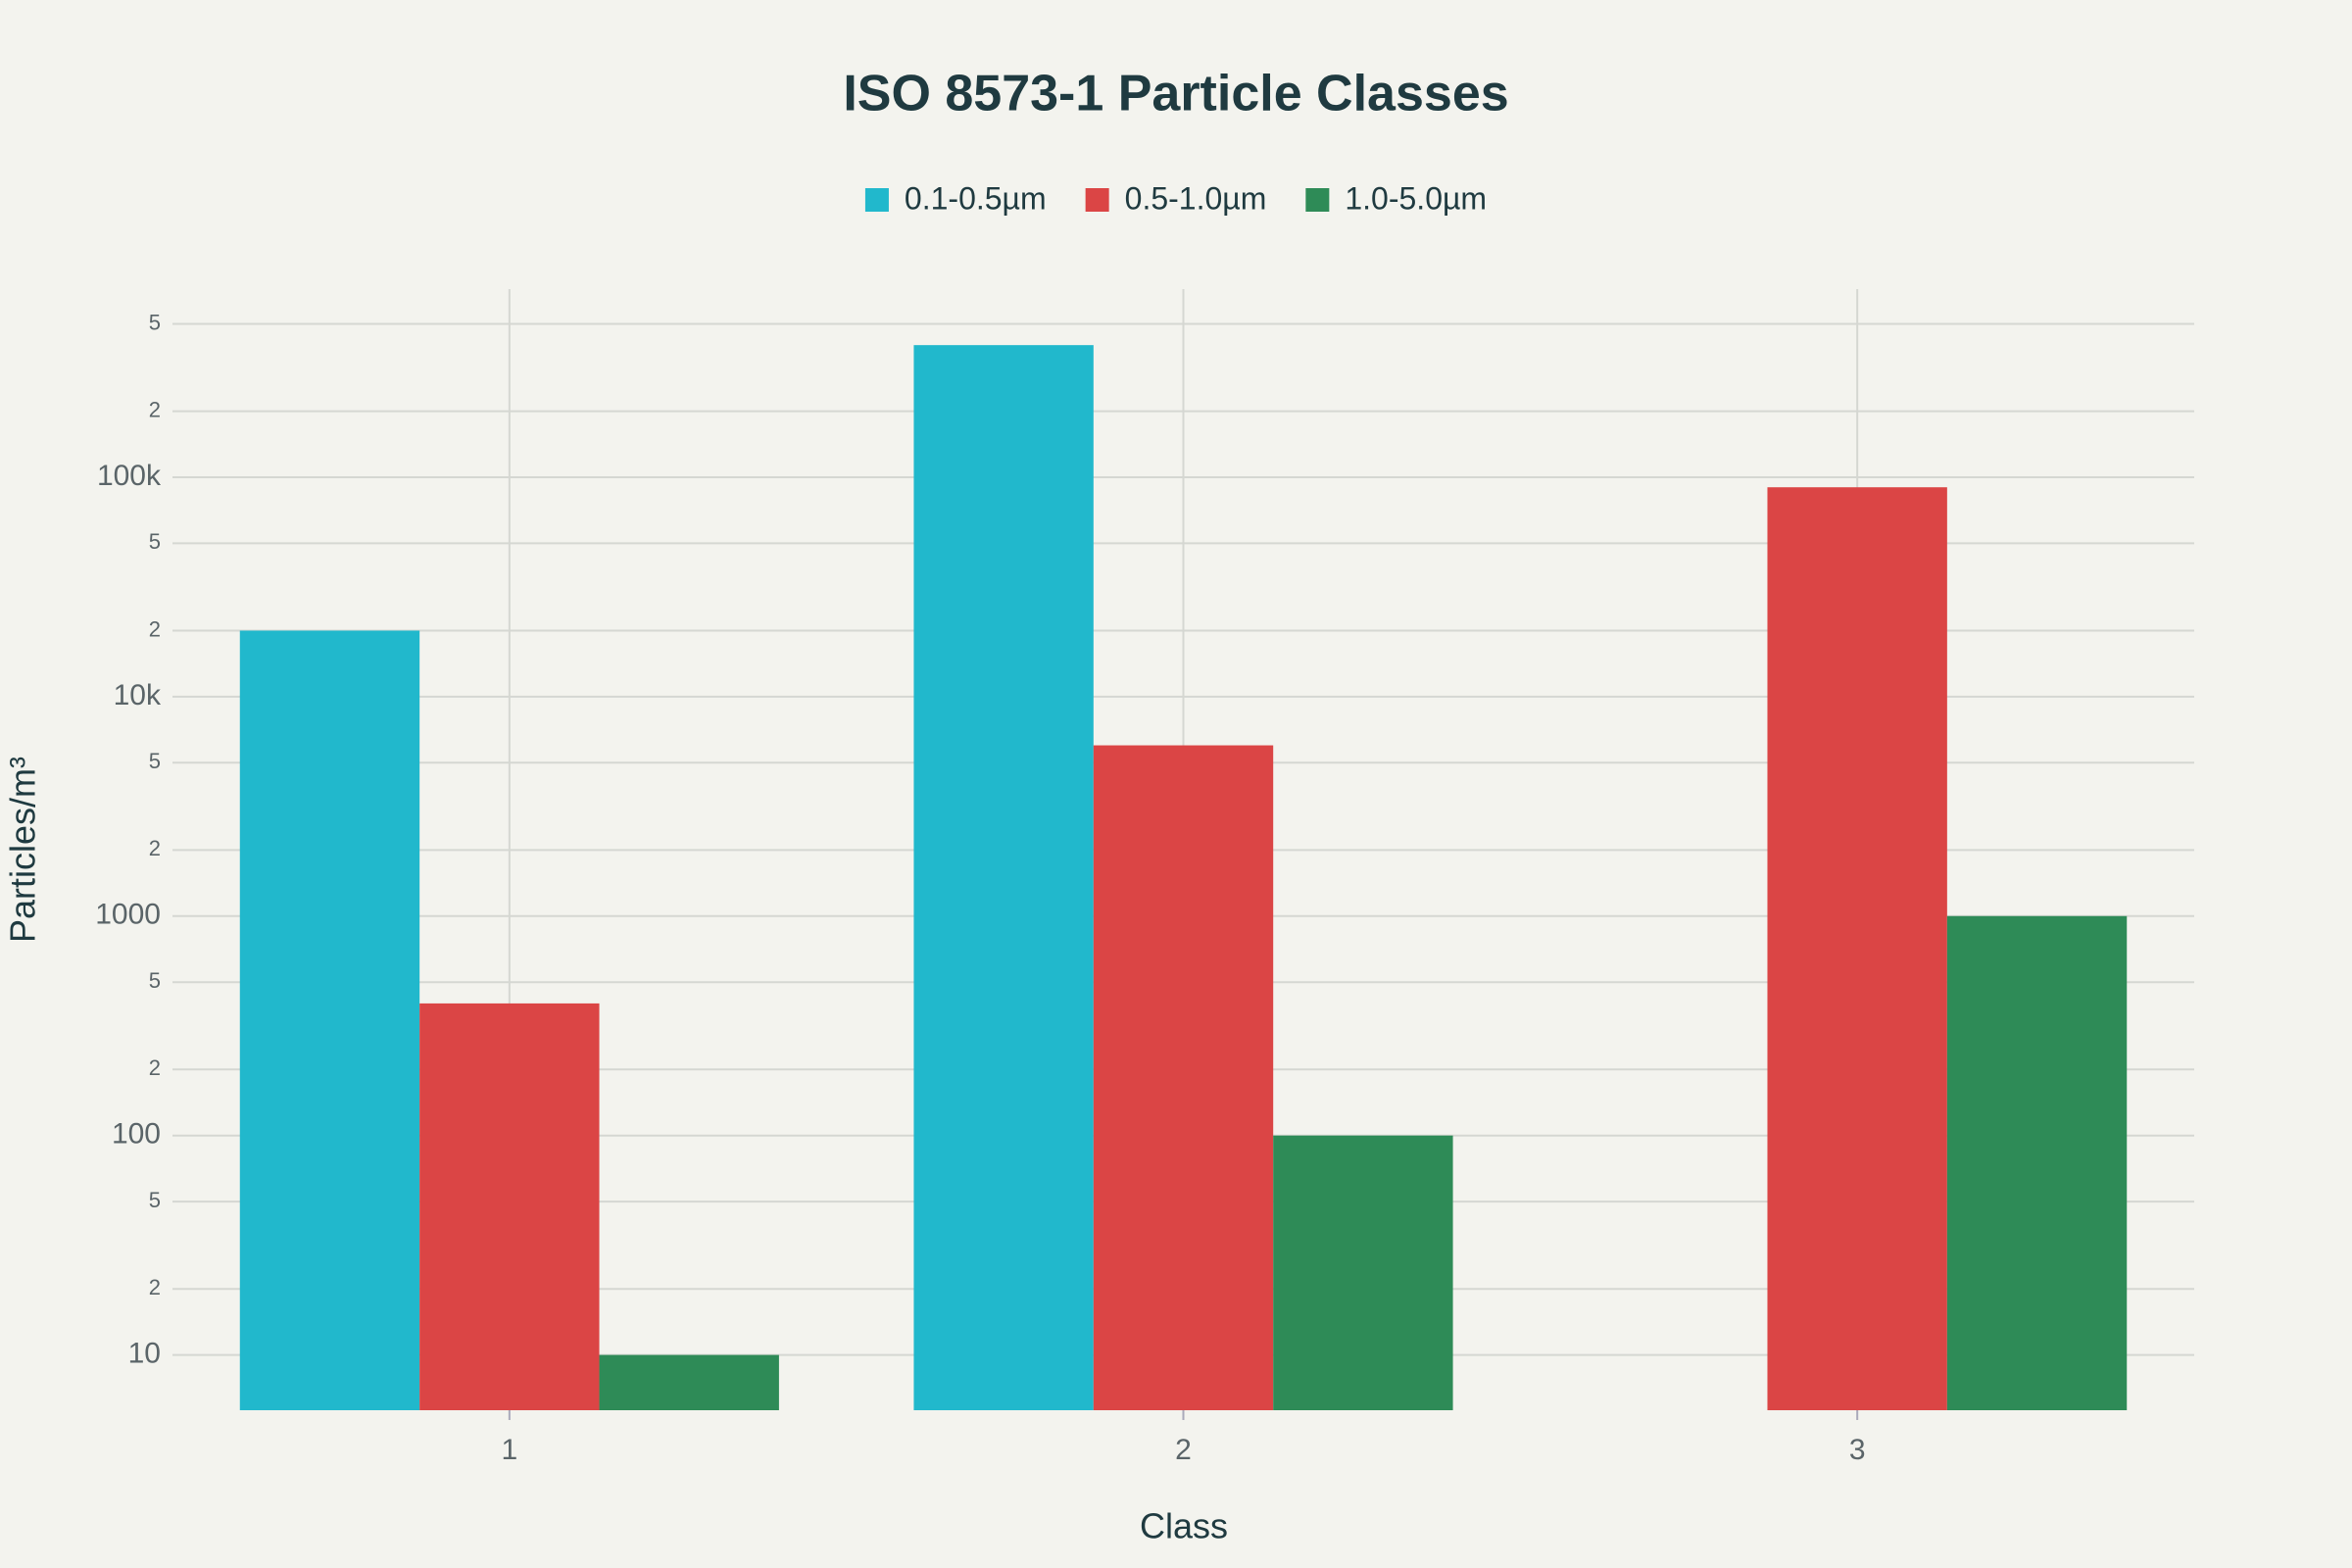 This screenshot has width=2352, height=1568. What do you see at coordinates (976, 198) in the screenshot?
I see `legend-label: 0.1-0.5µm` at bounding box center [976, 198].